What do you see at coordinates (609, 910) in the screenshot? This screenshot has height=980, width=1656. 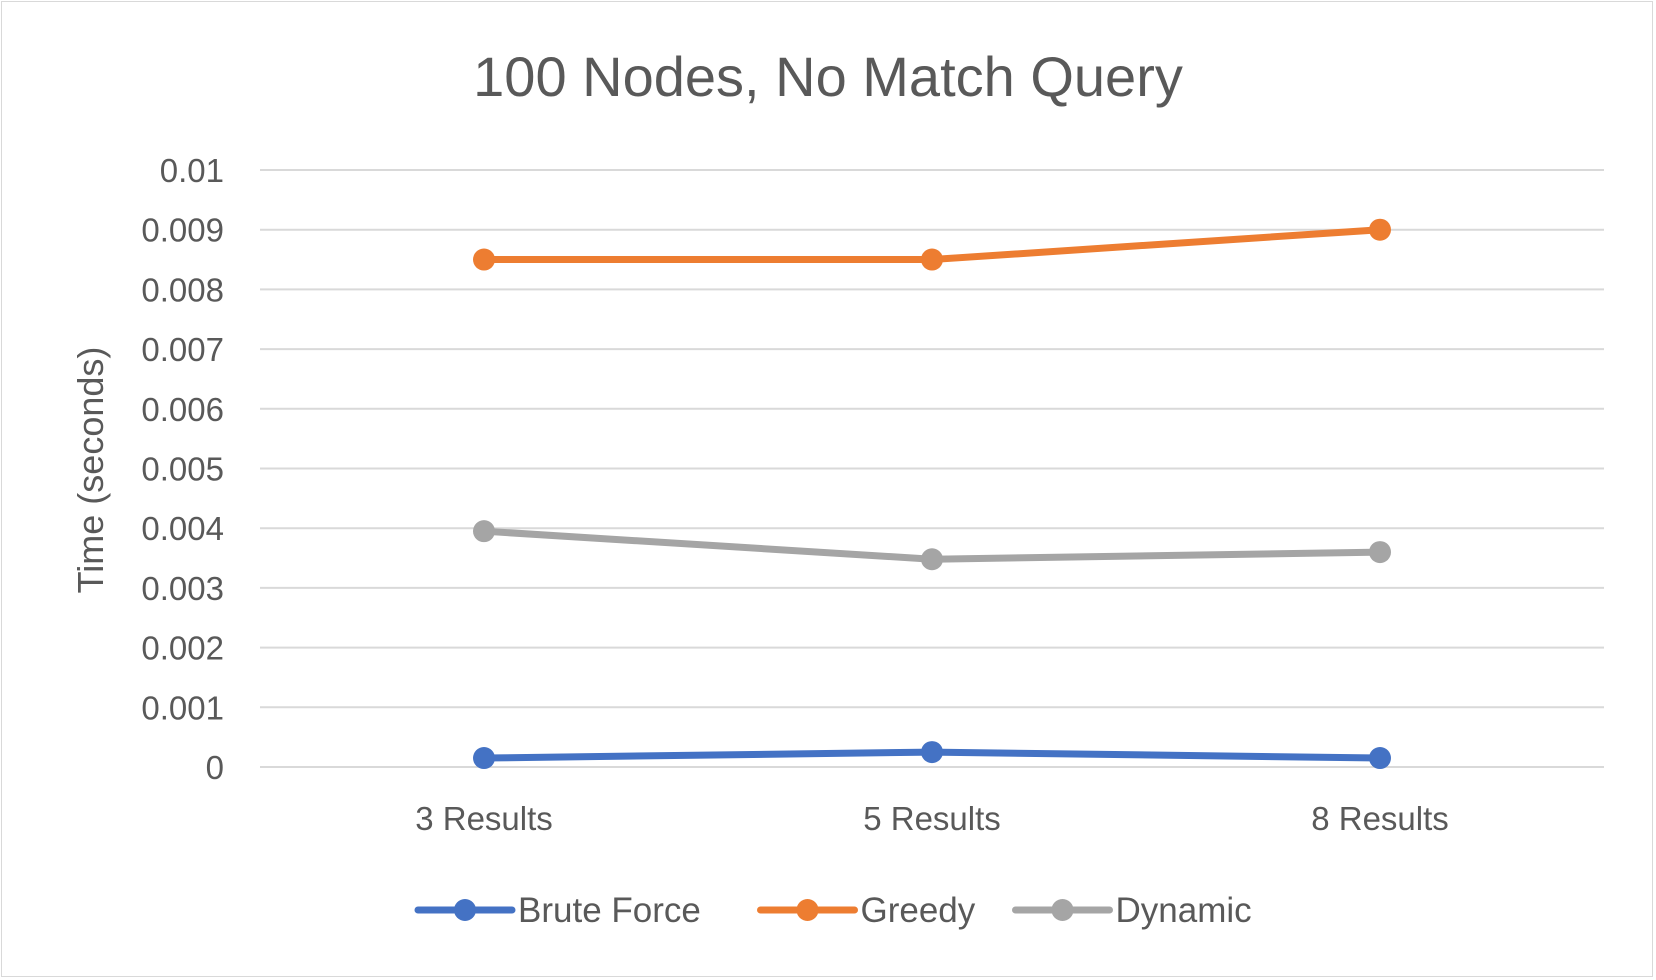 I see `legend-label: Brute Force` at bounding box center [609, 910].